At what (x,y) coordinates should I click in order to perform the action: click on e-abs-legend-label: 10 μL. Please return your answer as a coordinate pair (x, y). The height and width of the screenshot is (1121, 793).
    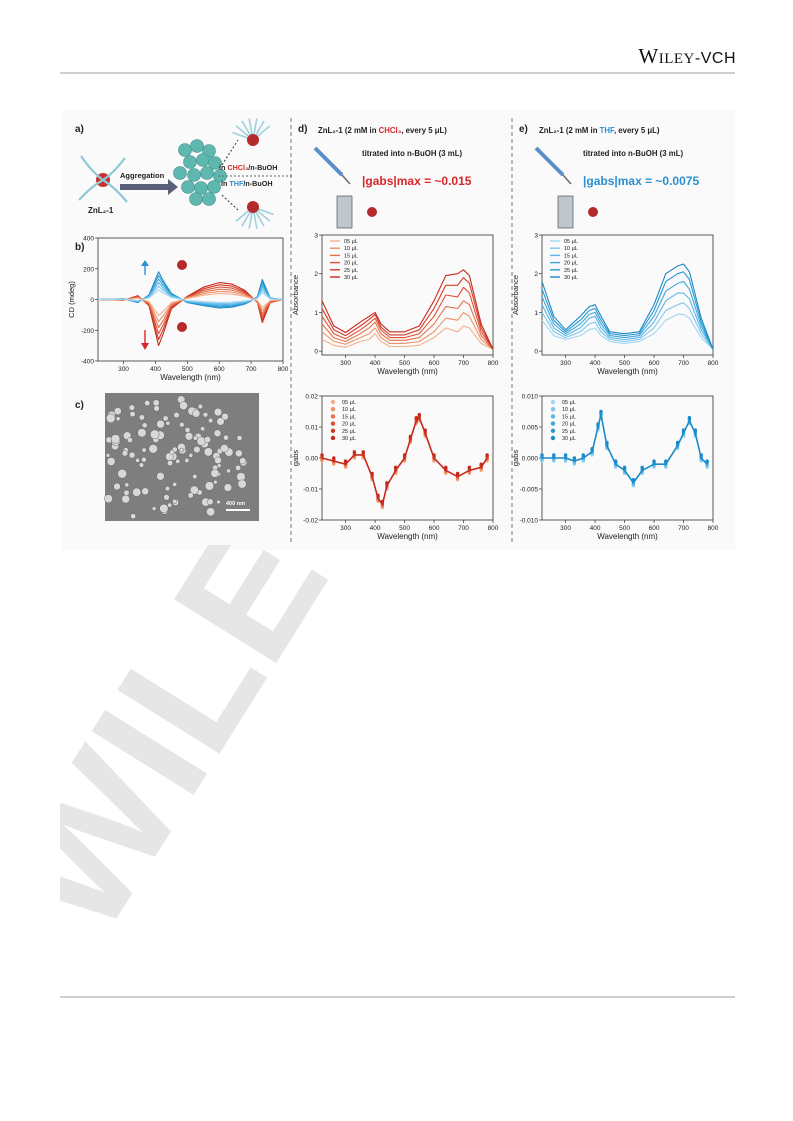
    Looking at the image, I should click on (571, 249).